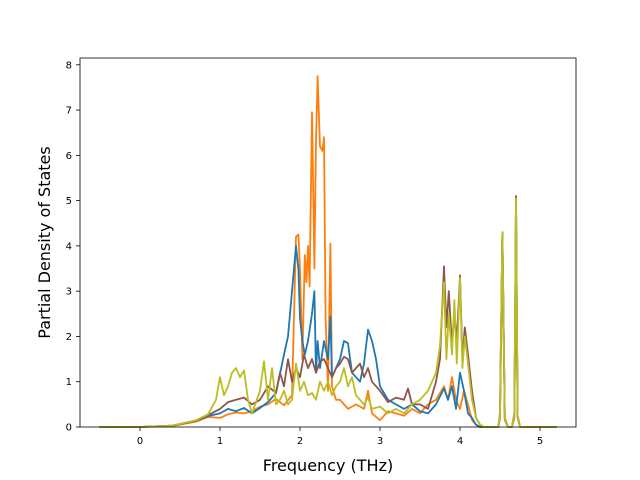  What do you see at coordinates (69, 337) in the screenshot?
I see `y-tick-label: 2` at bounding box center [69, 337].